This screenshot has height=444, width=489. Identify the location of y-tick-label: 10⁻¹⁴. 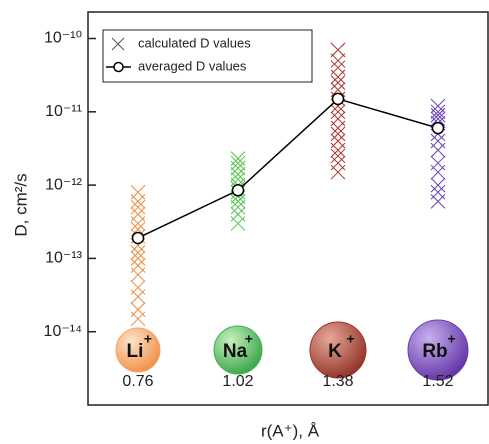
(63, 331).